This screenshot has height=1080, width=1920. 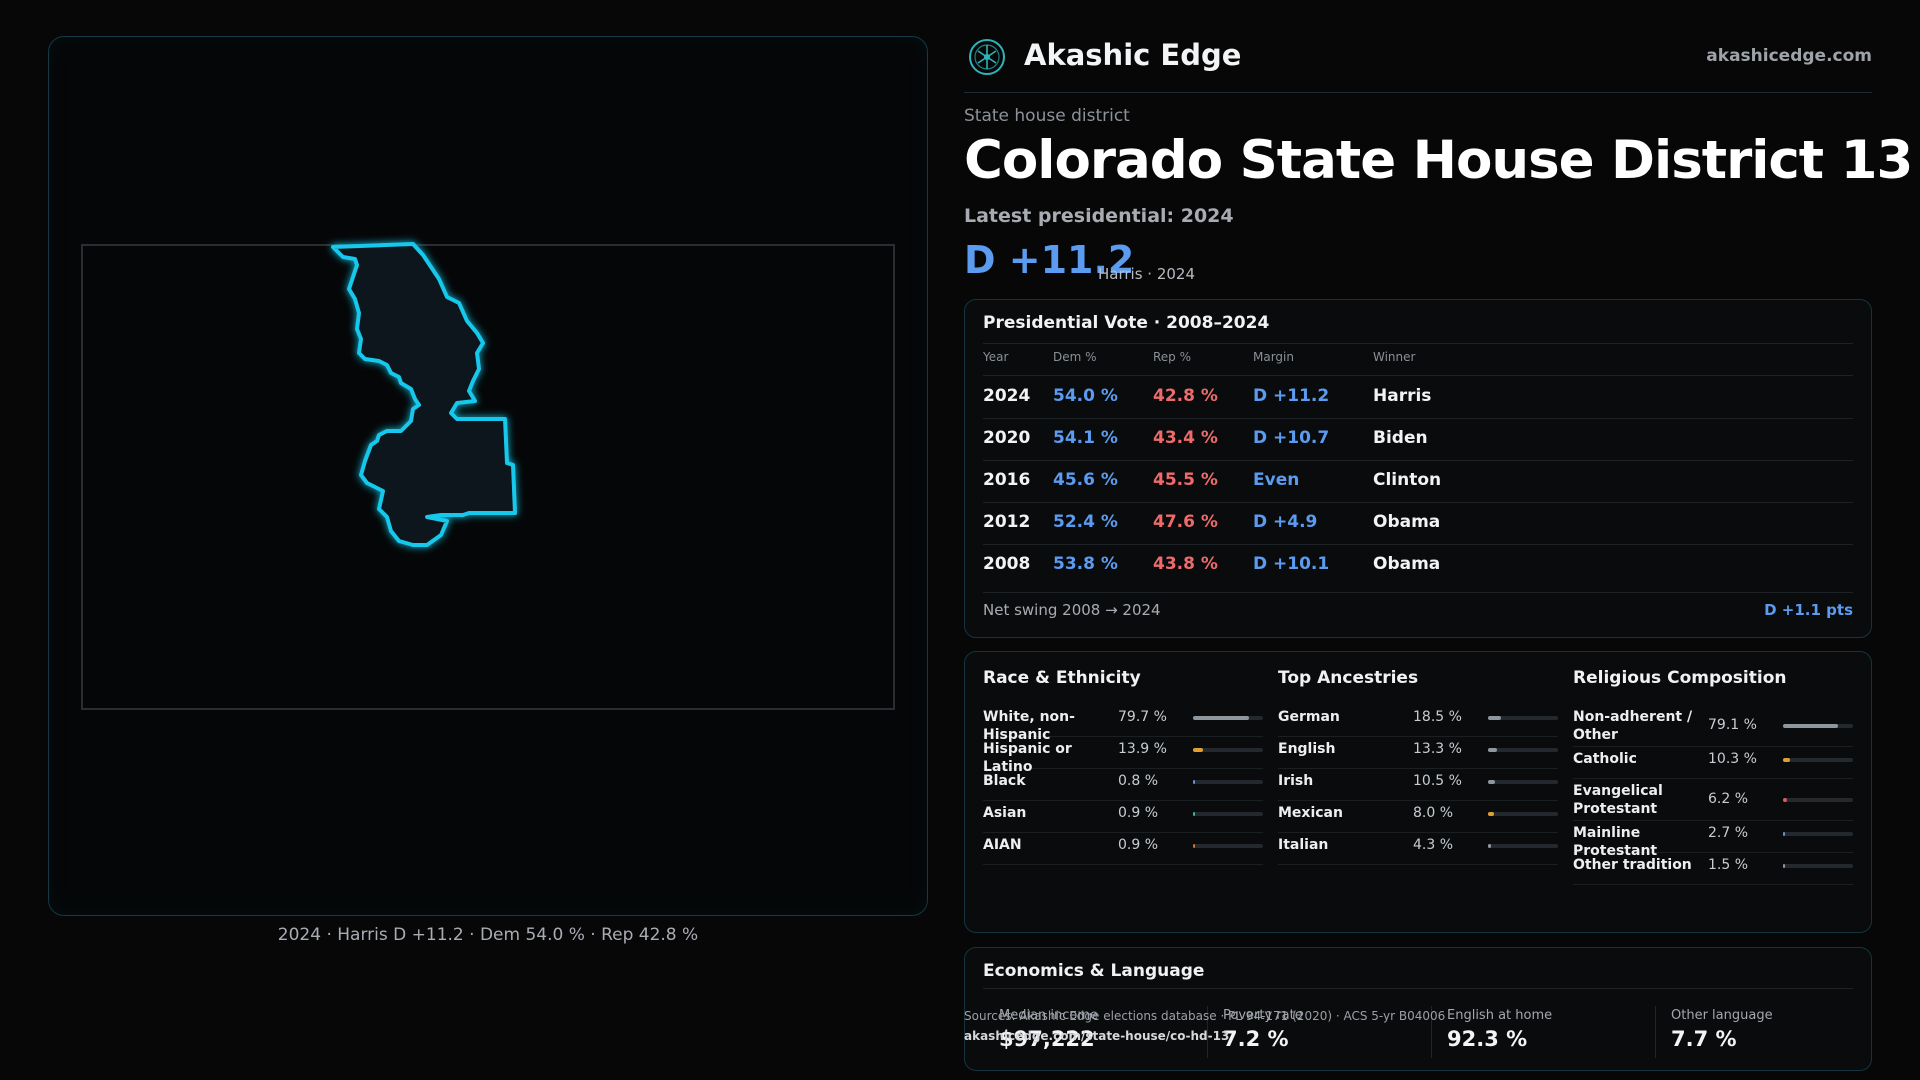 What do you see at coordinates (1713, 725) in the screenshot?
I see `list-item: Non-adherent / Other 79.1 %` at bounding box center [1713, 725].